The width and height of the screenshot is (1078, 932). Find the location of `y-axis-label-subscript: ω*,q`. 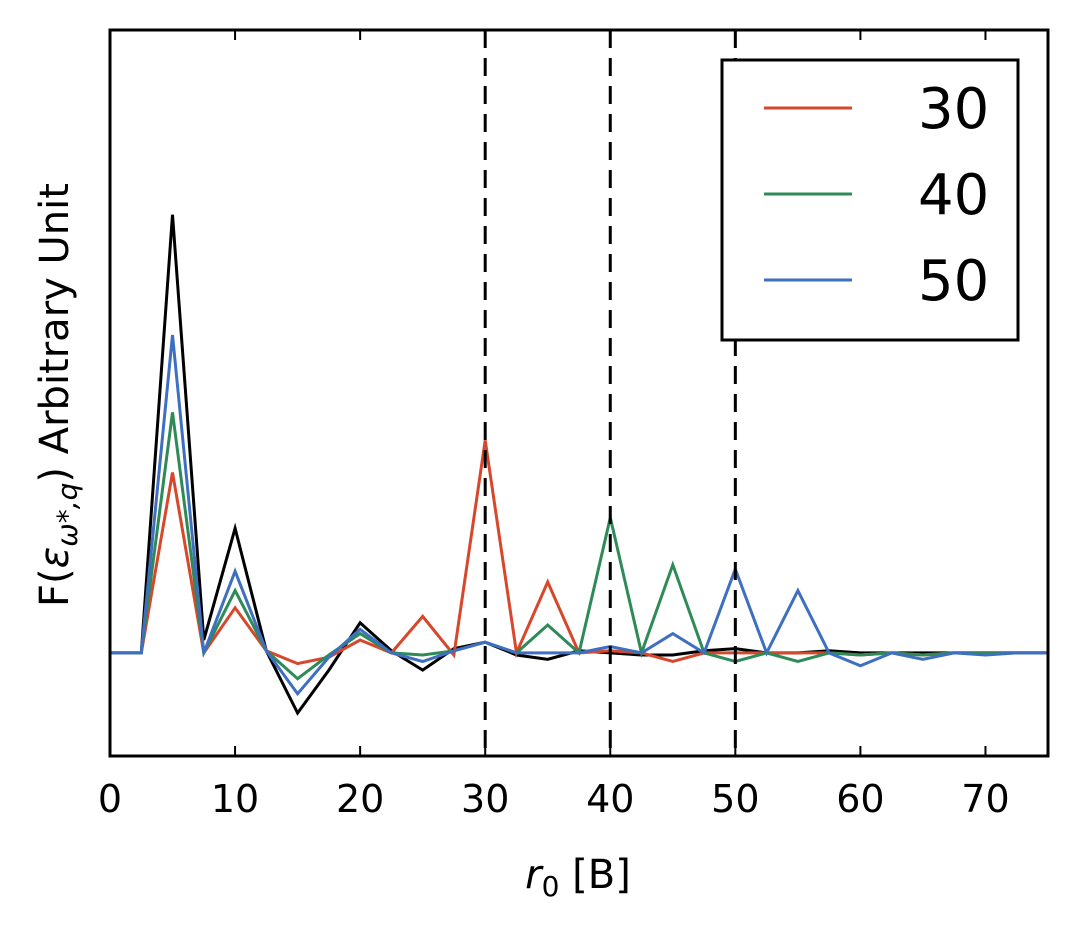

y-axis-label-subscript: ω*,q is located at coordinates (67, 515).